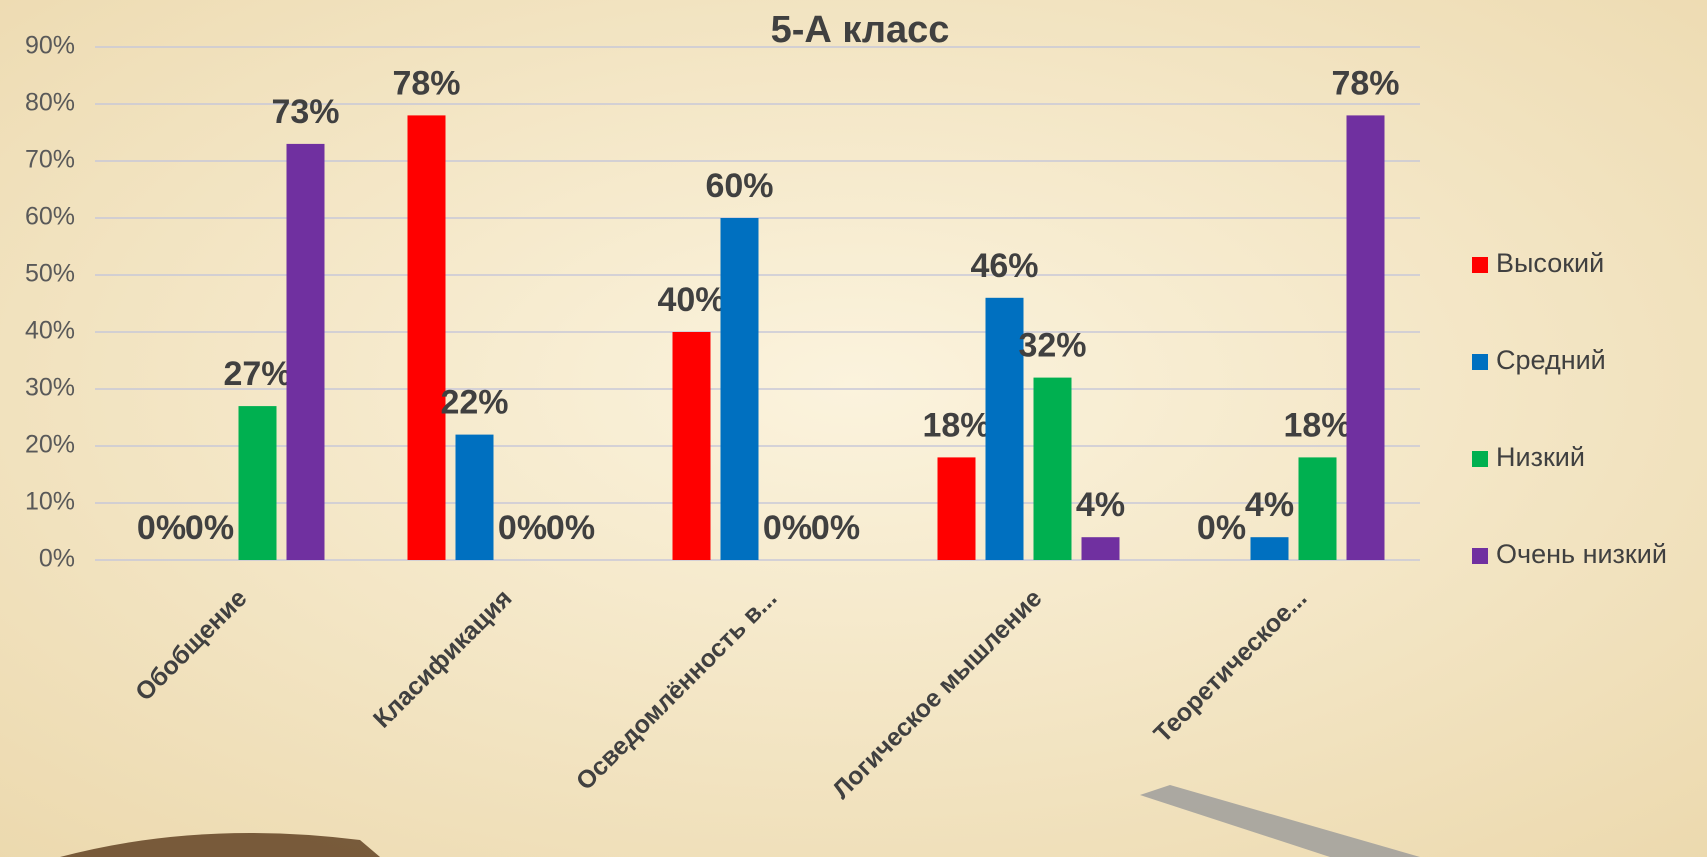 The width and height of the screenshot is (1707, 857). I want to click on data-label: 73%, so click(305, 112).